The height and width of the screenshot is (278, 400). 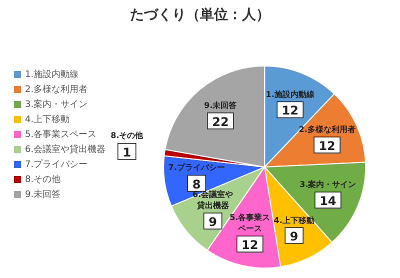 What do you see at coordinates (47, 120) in the screenshot?
I see `legend-label: 4.上下移動` at bounding box center [47, 120].